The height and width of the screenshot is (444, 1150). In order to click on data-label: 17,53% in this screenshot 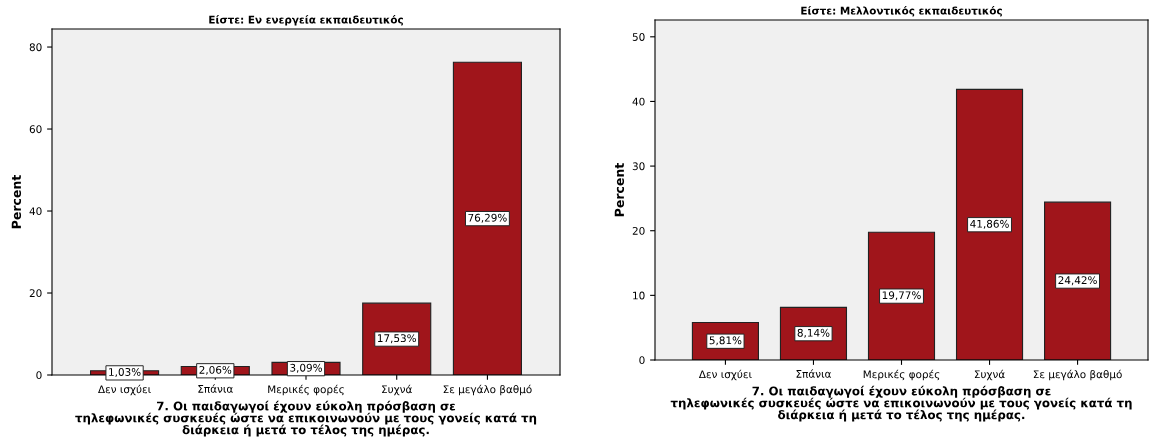, I will do `click(397, 339)`.